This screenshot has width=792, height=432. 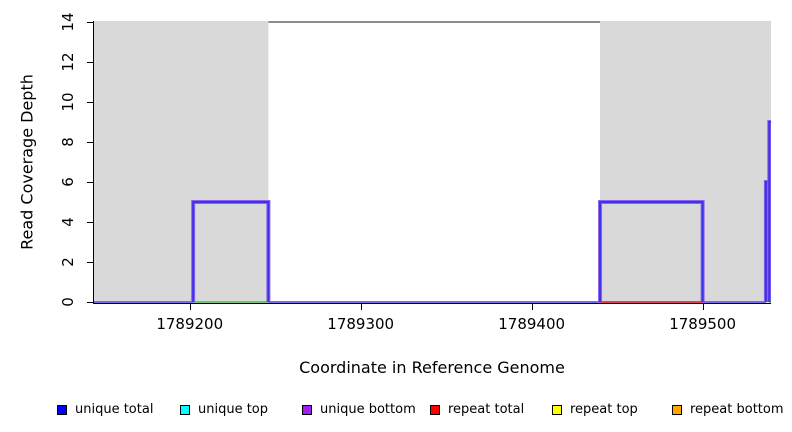 I want to click on legend-label-repeat-total: repeat total, so click(x=486, y=409).